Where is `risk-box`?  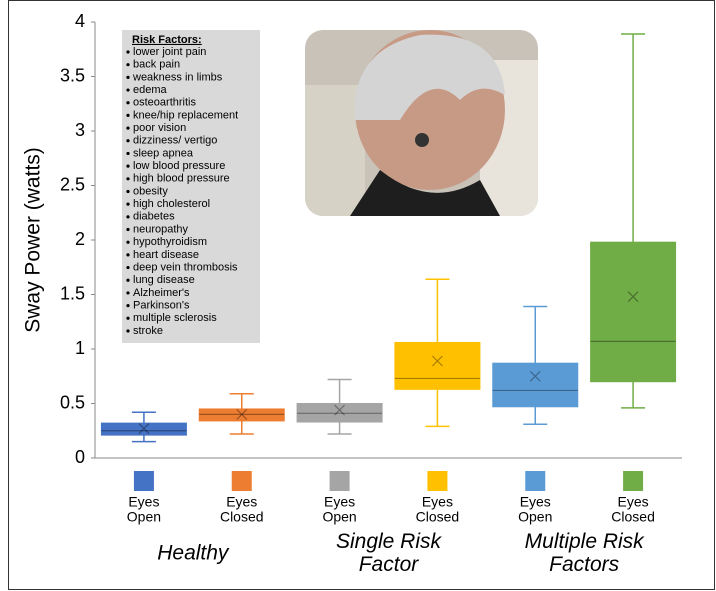 risk-box is located at coordinates (191, 186).